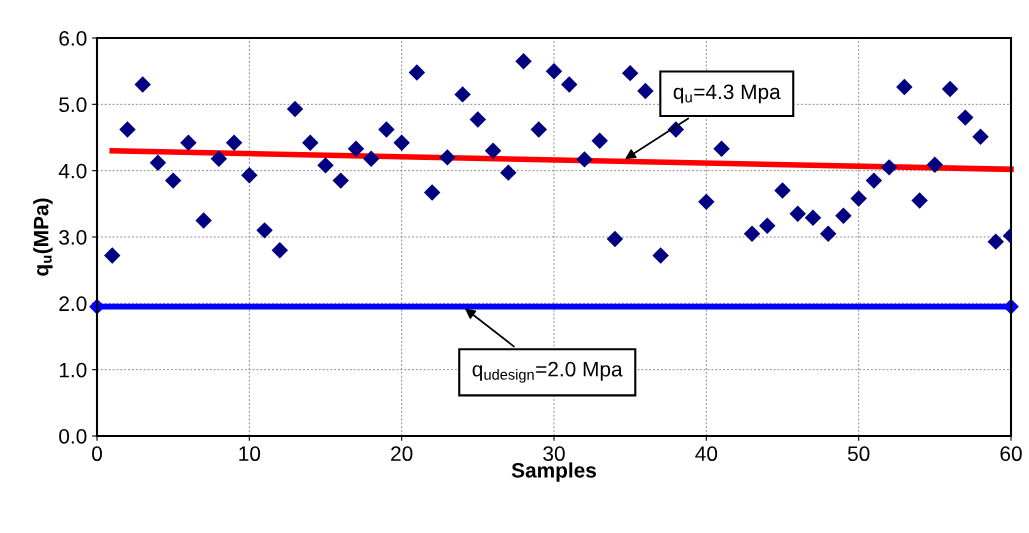  What do you see at coordinates (72, 171) in the screenshot?
I see `y-tick-label: 4.0` at bounding box center [72, 171].